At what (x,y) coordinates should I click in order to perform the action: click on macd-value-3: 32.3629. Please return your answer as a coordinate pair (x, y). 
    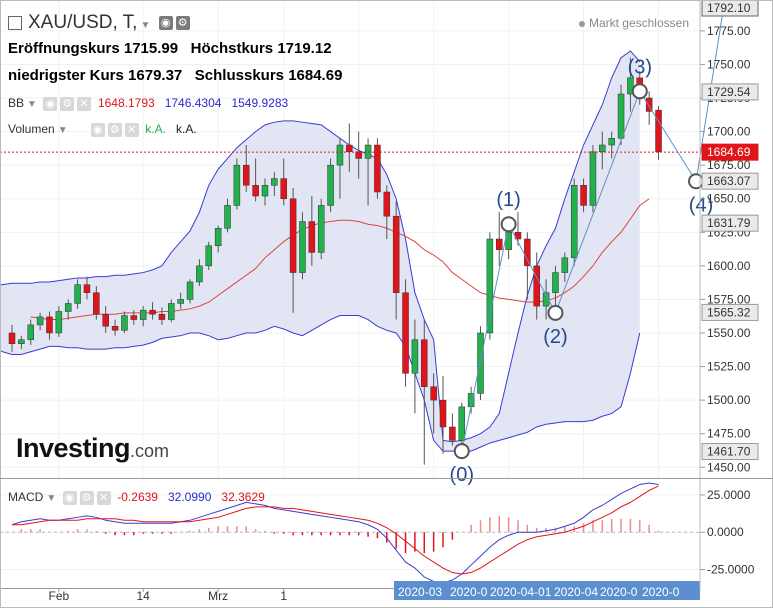
    Looking at the image, I should click on (243, 497).